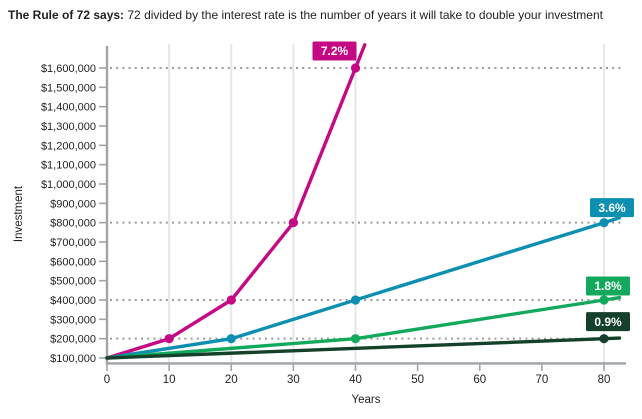  I want to click on series-label-badge-1.8%, so click(608, 286).